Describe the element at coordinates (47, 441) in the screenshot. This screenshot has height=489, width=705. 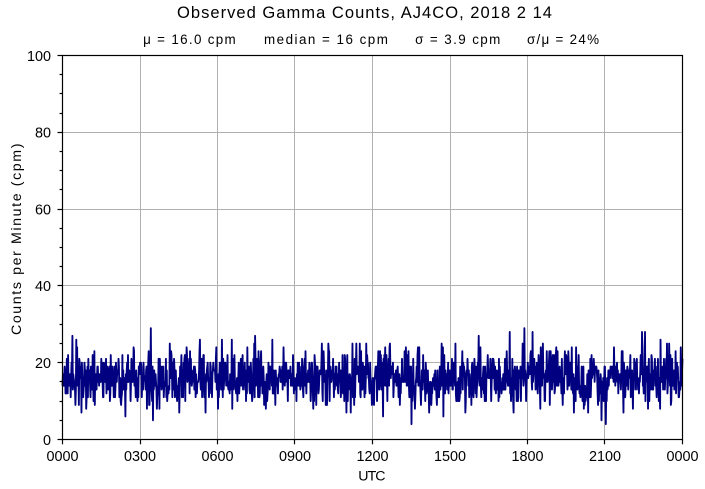
I see `svg-text: 0` at that location.